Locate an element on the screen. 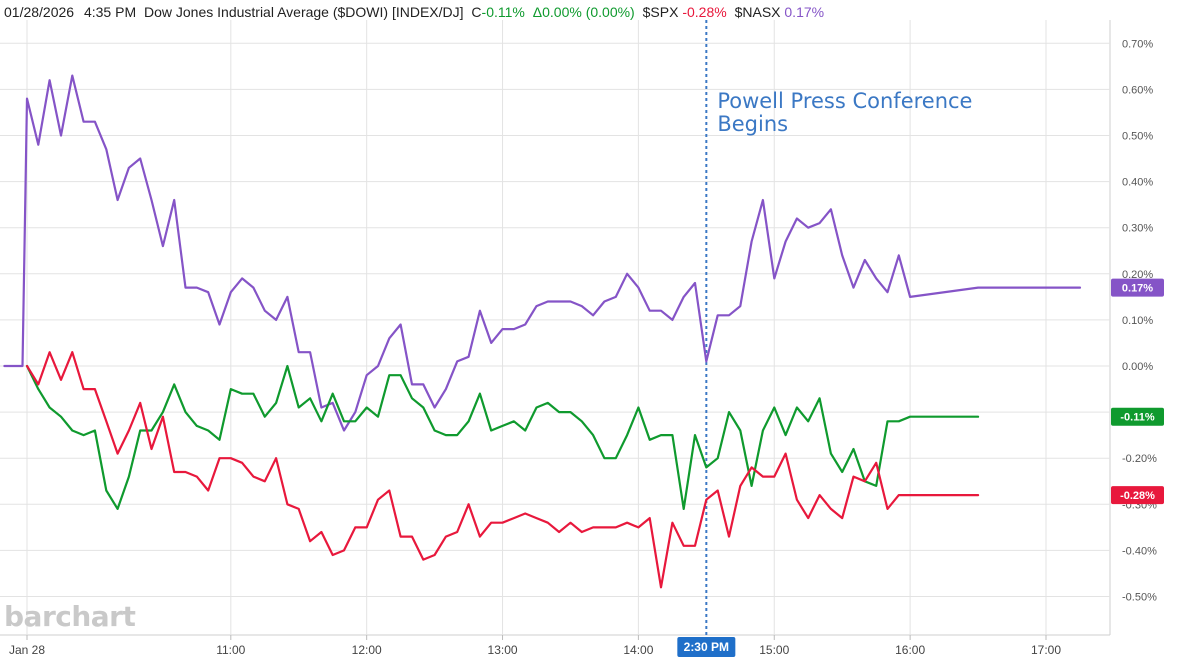  header-nasx-label: $NASX is located at coordinates (757, 12).